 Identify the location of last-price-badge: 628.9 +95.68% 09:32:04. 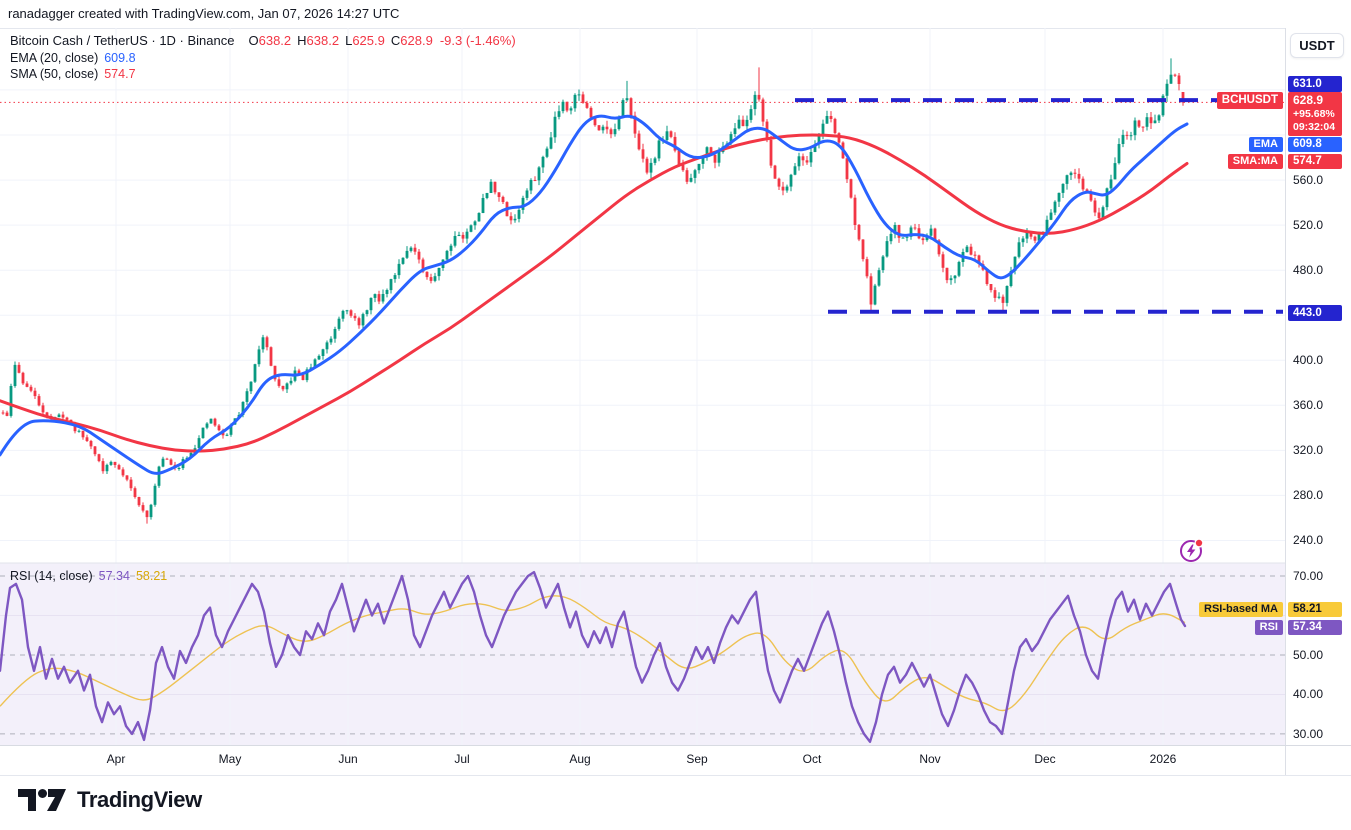
(1315, 114).